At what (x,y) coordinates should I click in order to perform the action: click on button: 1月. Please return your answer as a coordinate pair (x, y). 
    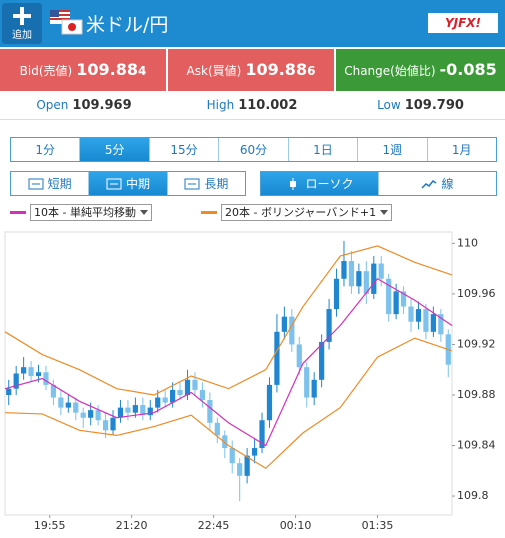
    Looking at the image, I should click on (461, 149).